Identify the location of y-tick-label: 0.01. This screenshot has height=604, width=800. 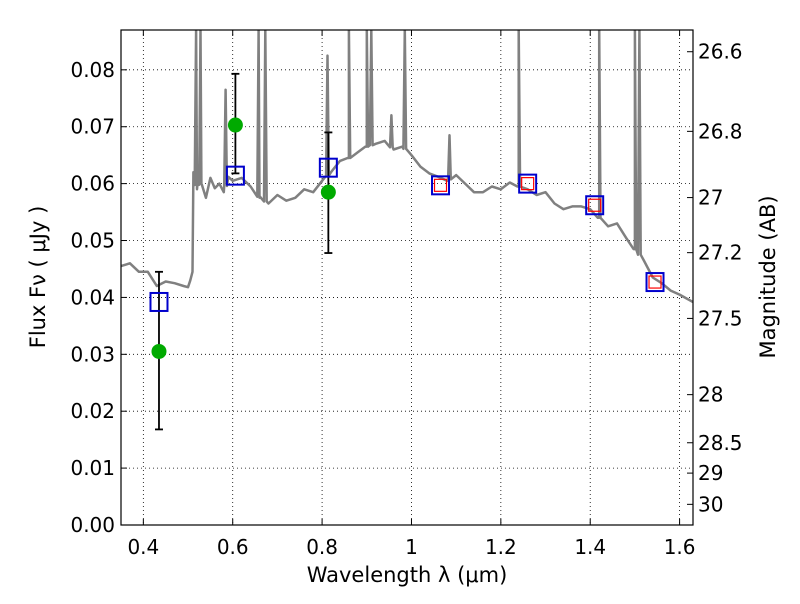
(92, 468).